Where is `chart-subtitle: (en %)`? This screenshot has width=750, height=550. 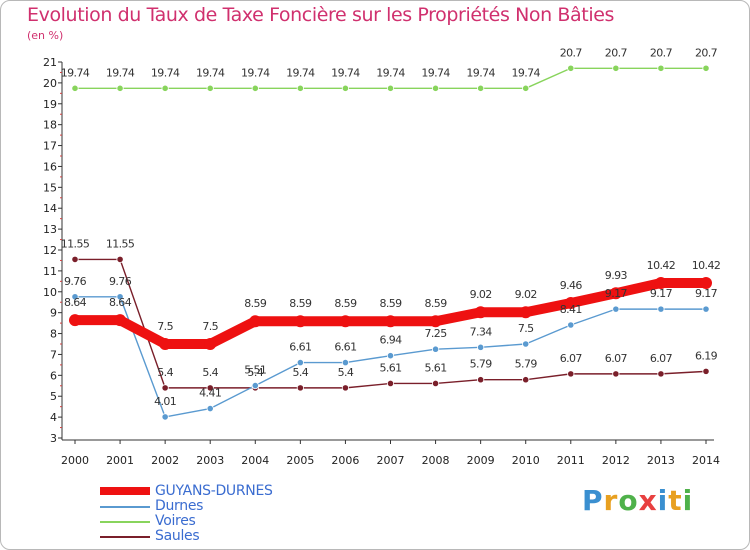 chart-subtitle: (en %) is located at coordinates (45, 35).